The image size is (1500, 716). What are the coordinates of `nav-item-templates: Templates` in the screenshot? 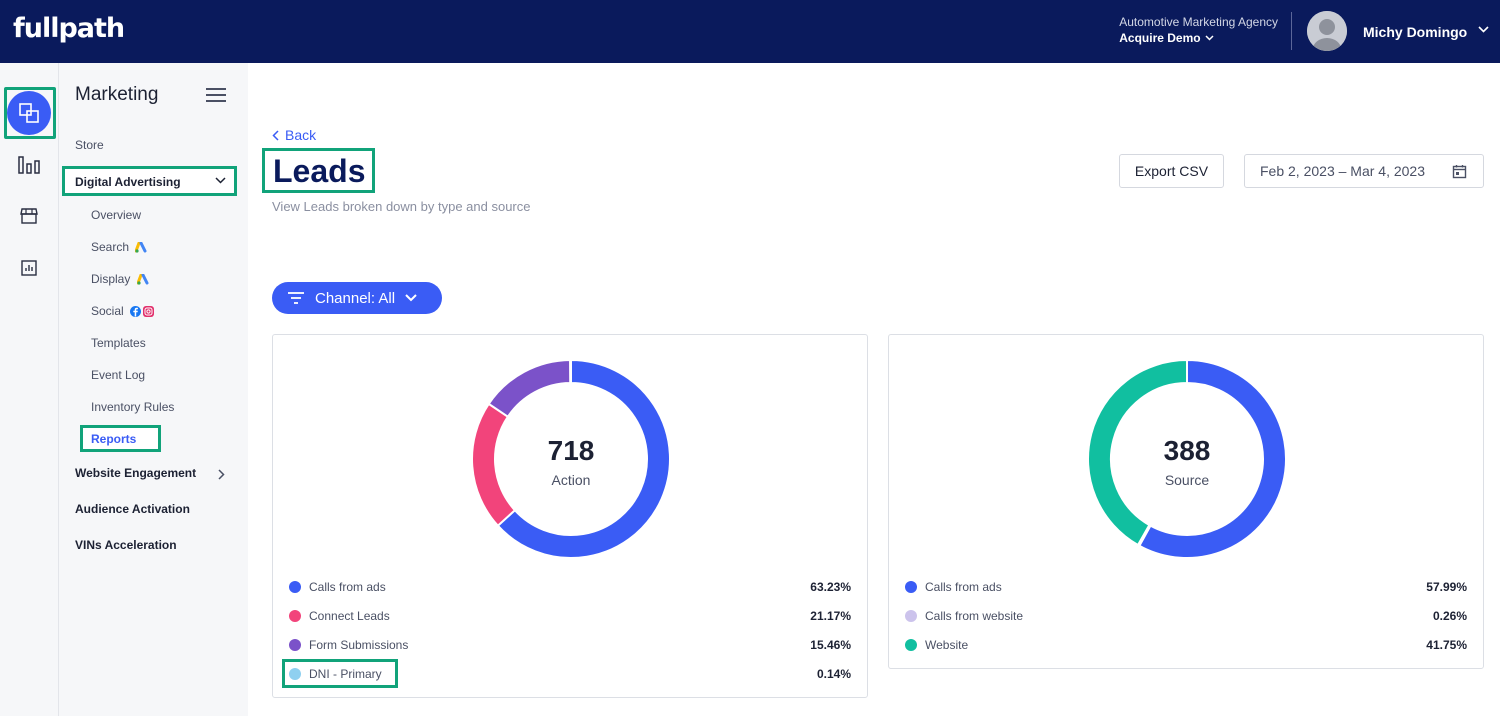 It's located at (118, 343).